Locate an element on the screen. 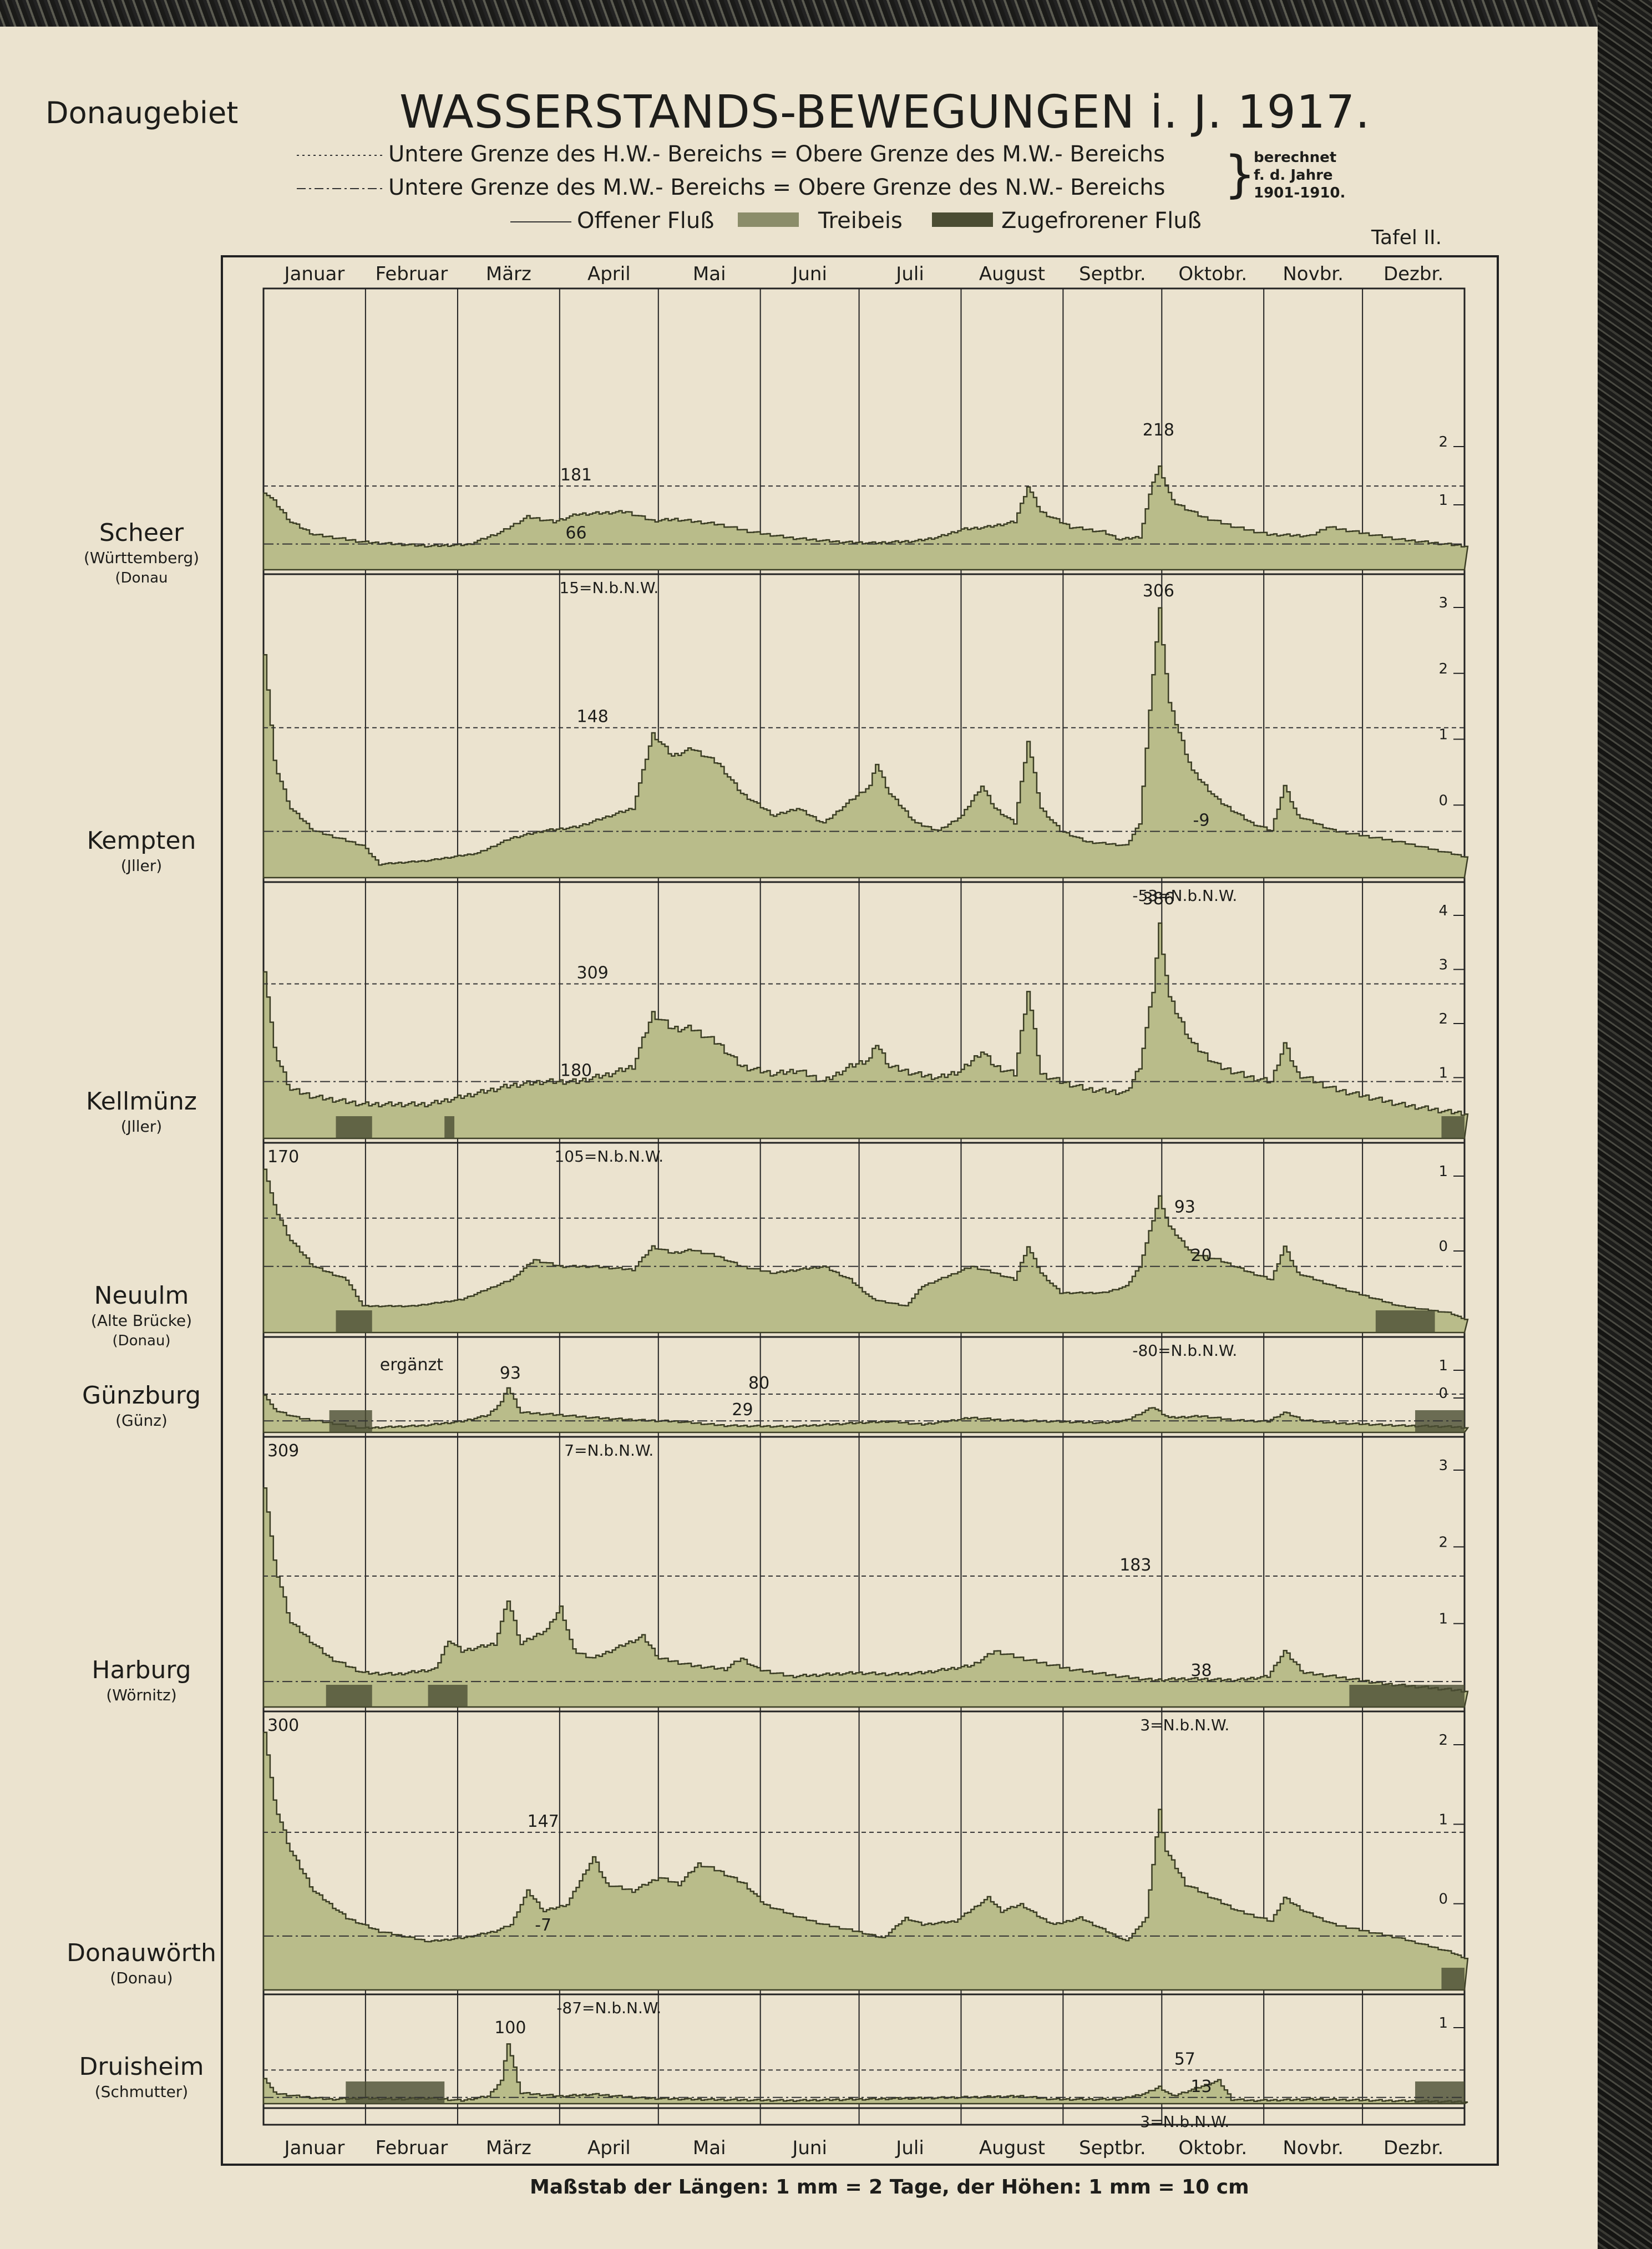  axis-tick-5-0: 3 is located at coordinates (1443, 1465).